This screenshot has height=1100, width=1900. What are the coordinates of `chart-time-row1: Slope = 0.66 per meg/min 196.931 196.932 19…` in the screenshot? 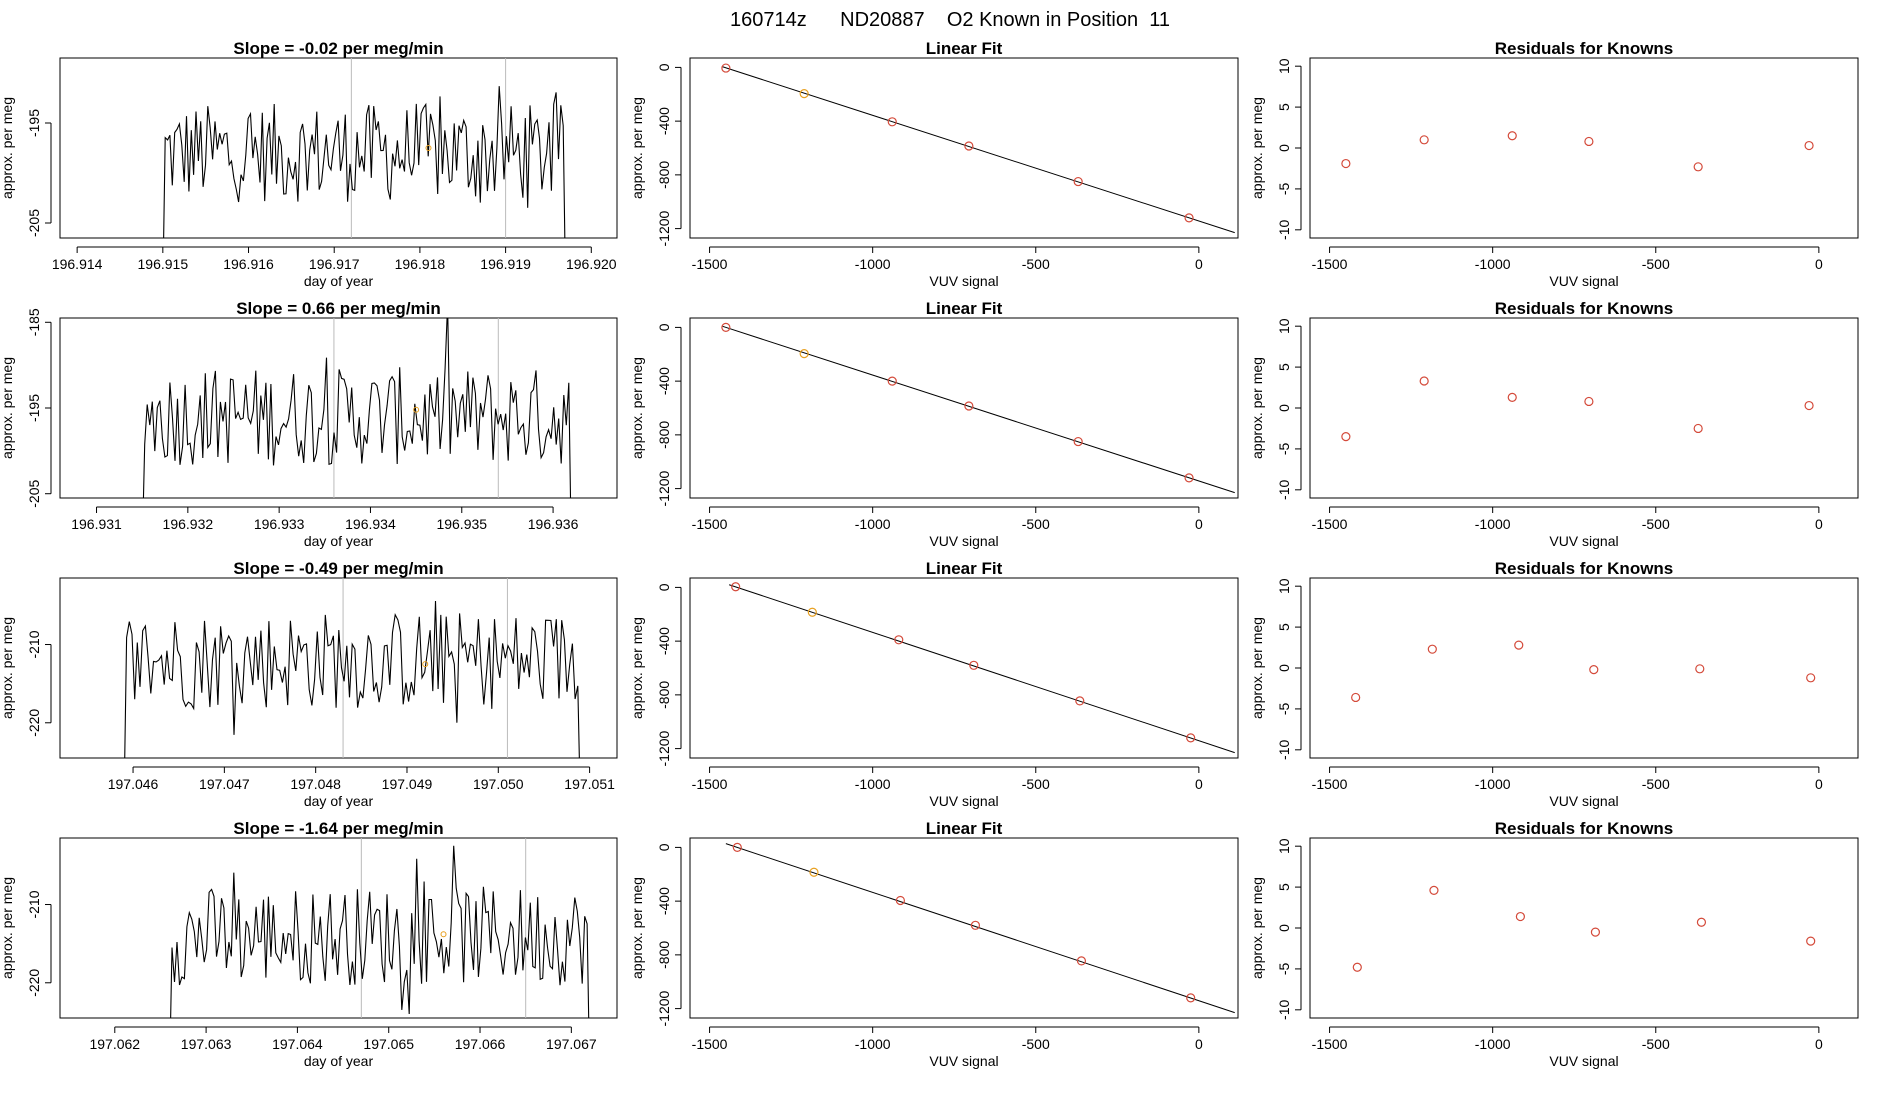 It's located at (309, 424).